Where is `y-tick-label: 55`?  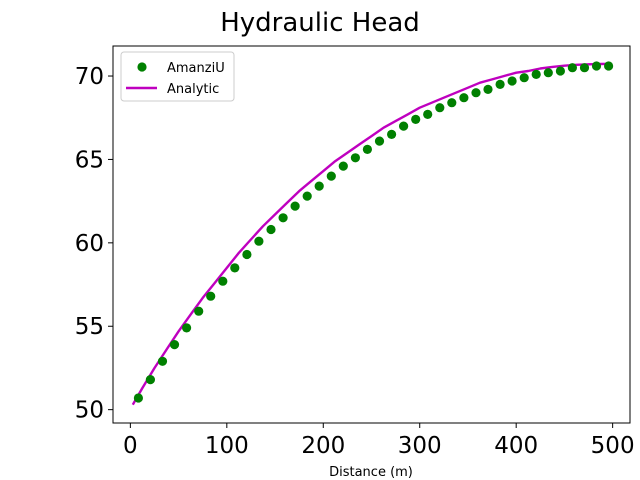 y-tick-label: 55 is located at coordinates (89, 327).